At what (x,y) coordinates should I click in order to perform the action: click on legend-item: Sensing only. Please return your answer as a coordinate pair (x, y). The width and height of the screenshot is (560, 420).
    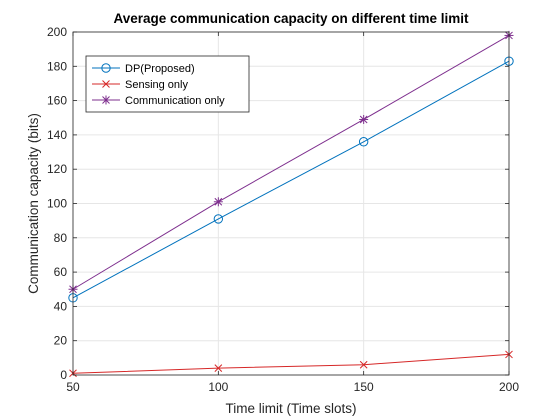
    Looking at the image, I should click on (140, 85).